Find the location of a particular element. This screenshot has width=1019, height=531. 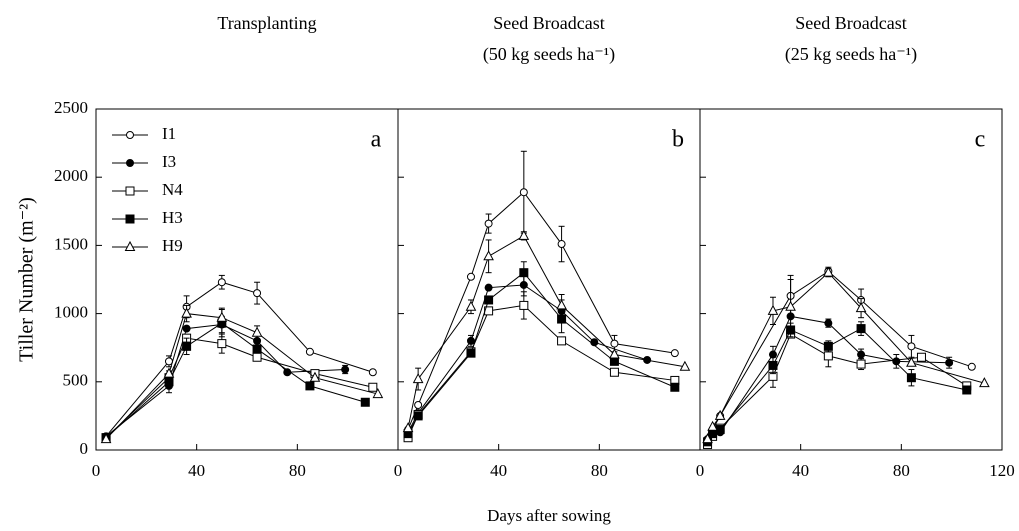

legend-label: I1 is located at coordinates (169, 133).